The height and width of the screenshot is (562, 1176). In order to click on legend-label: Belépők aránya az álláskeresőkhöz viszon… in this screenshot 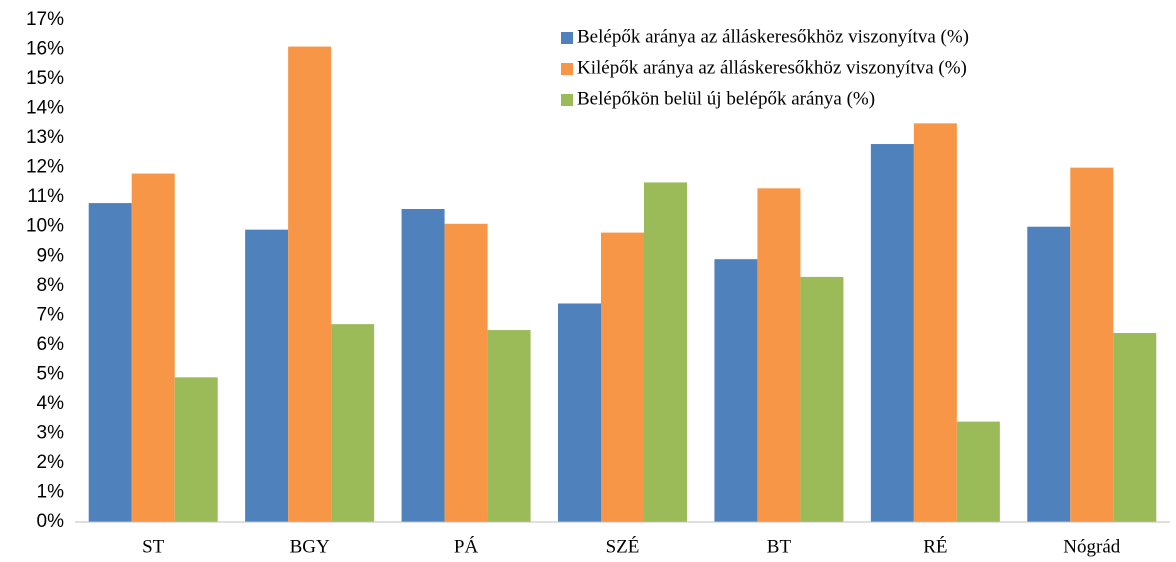, I will do `click(773, 36)`.